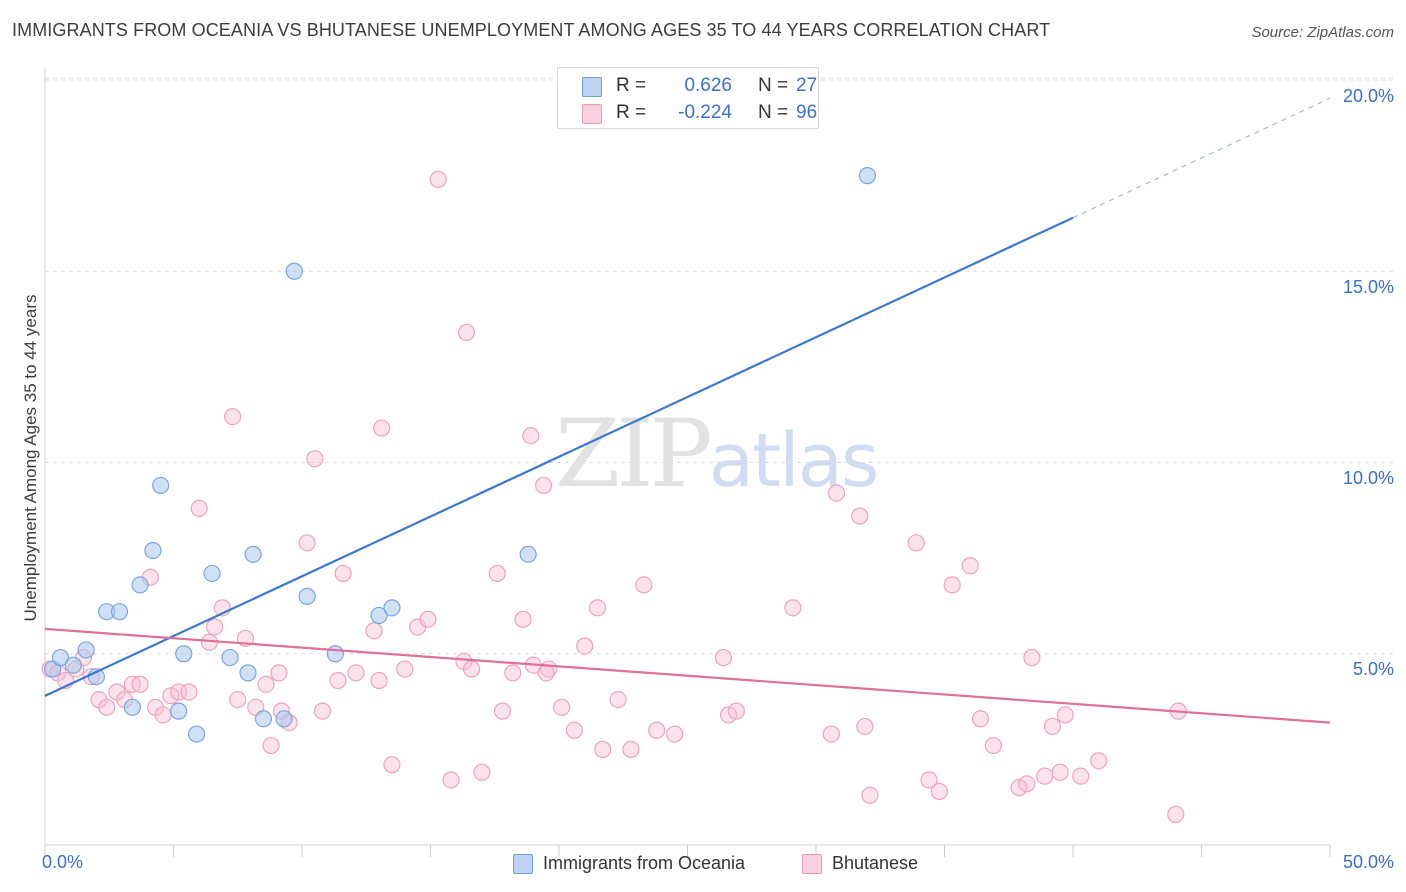 Image resolution: width=1406 pixels, height=892 pixels. Describe the element at coordinates (1368, 96) in the screenshot. I see `y-tick-label: 20.0%` at that location.